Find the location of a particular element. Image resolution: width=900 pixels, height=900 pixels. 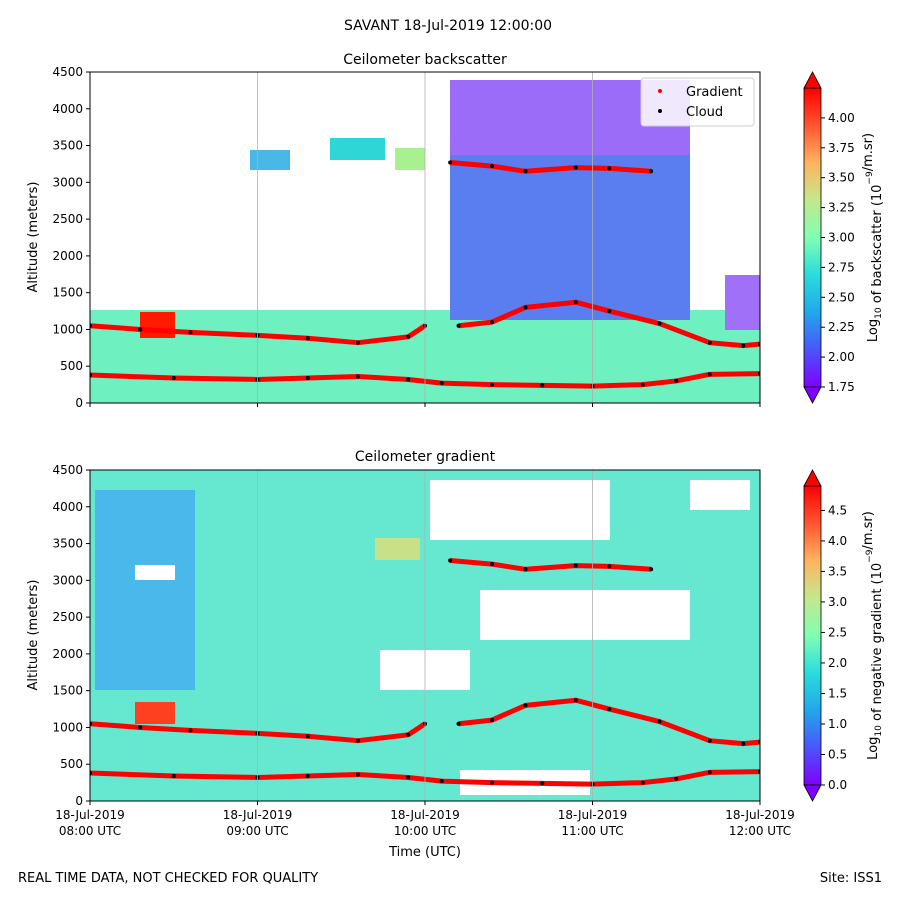

y-tick-label: 3000 is located at coordinates (67, 182).